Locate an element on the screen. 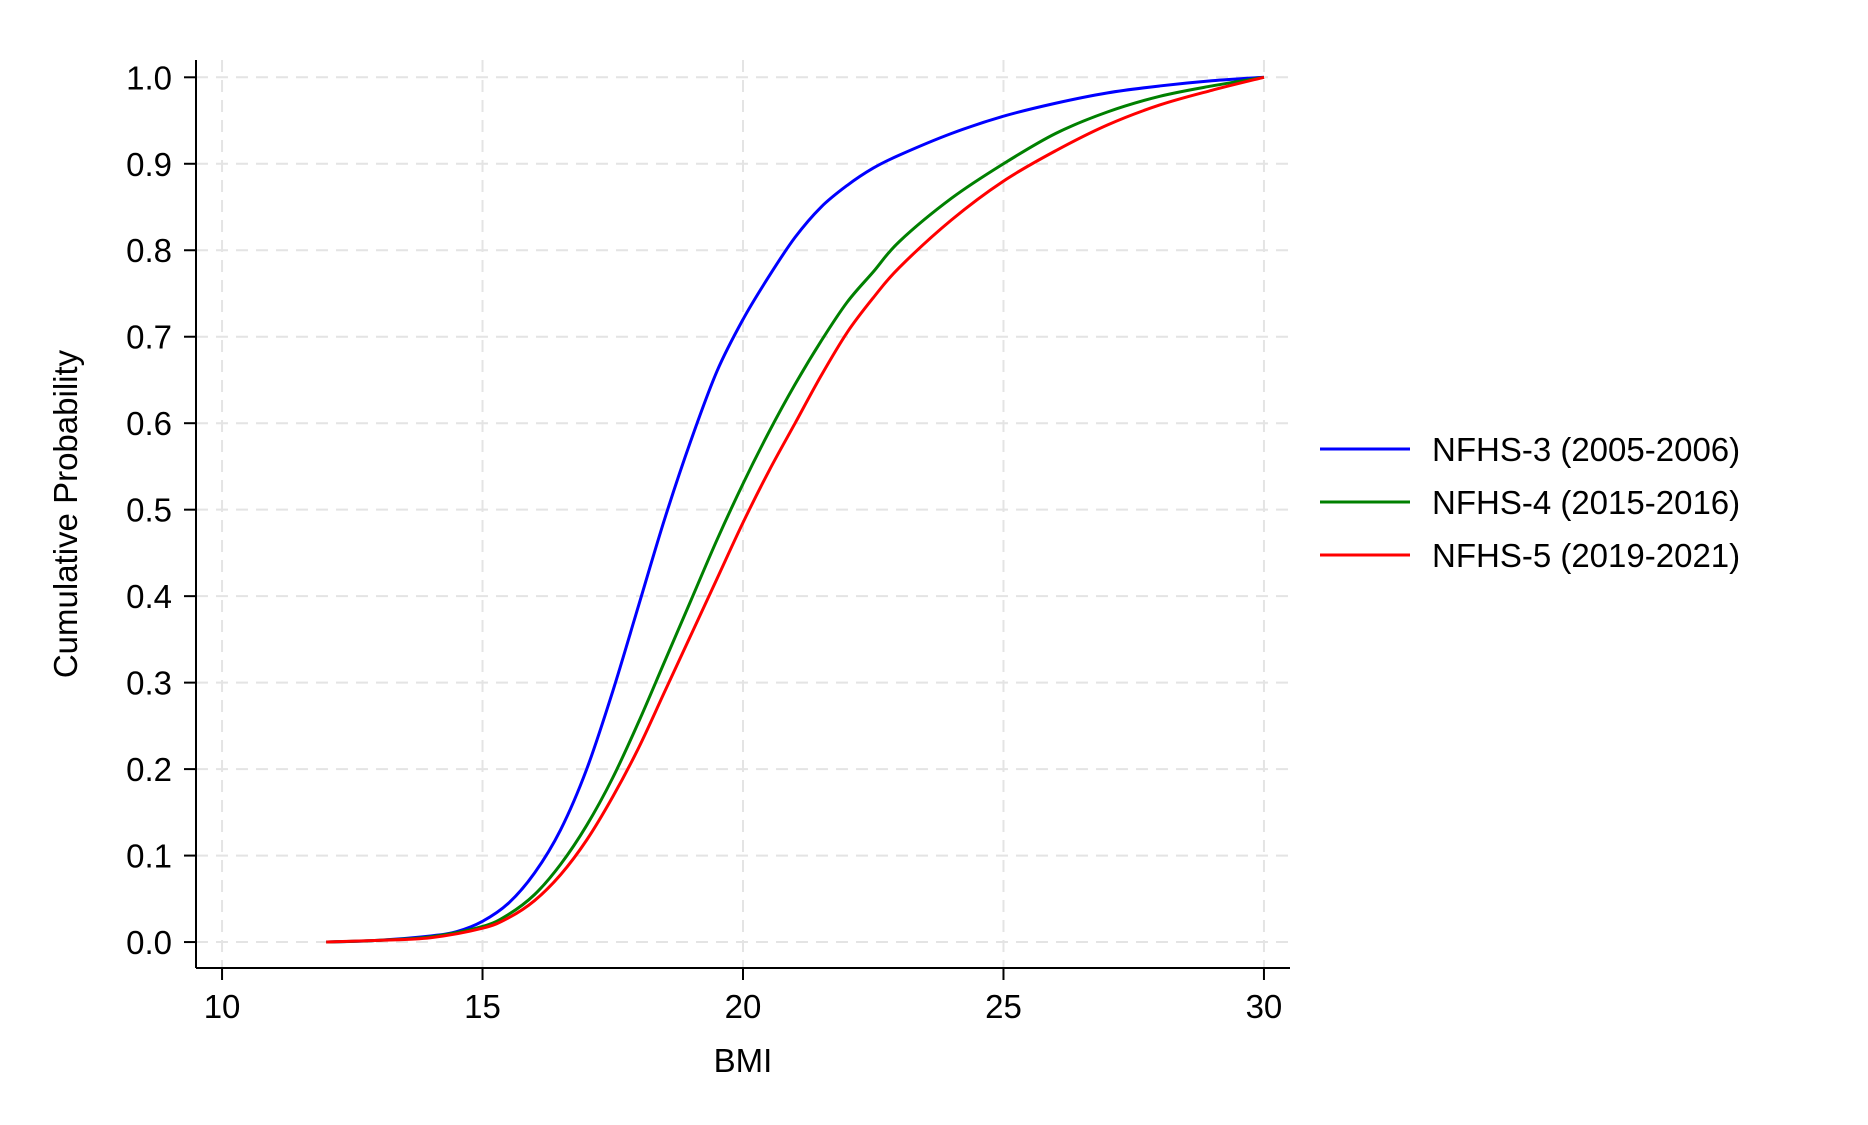 The height and width of the screenshot is (1125, 1868). legend-item: NFHS-3 (2005-2006) is located at coordinates (1530, 449).